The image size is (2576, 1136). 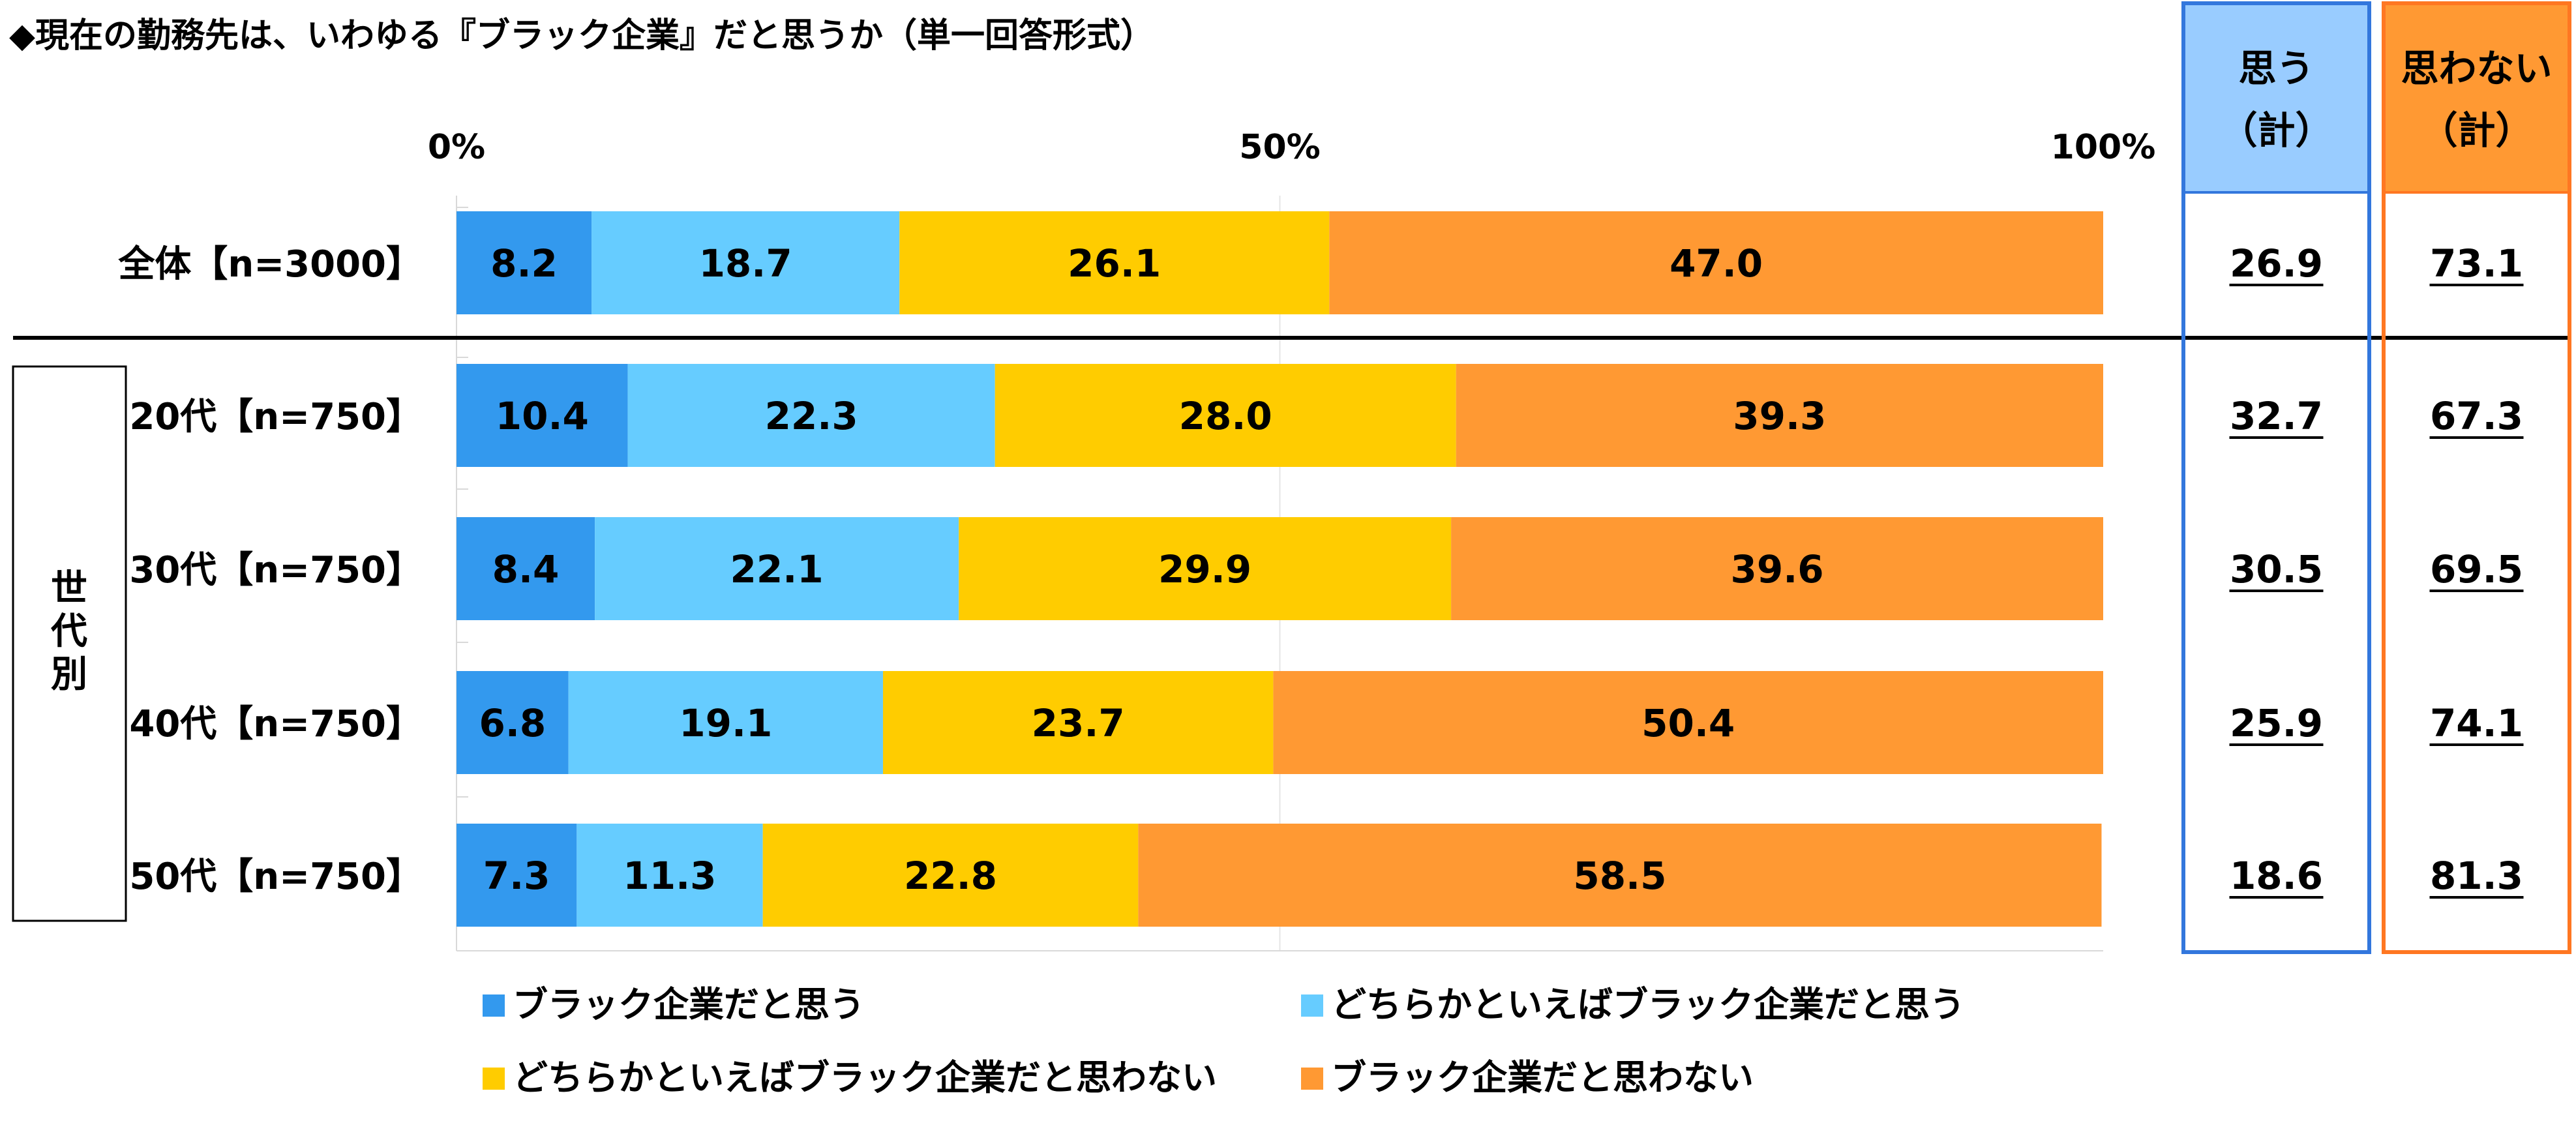 I want to click on bar-value-label: 58.5, so click(x=1619, y=876).